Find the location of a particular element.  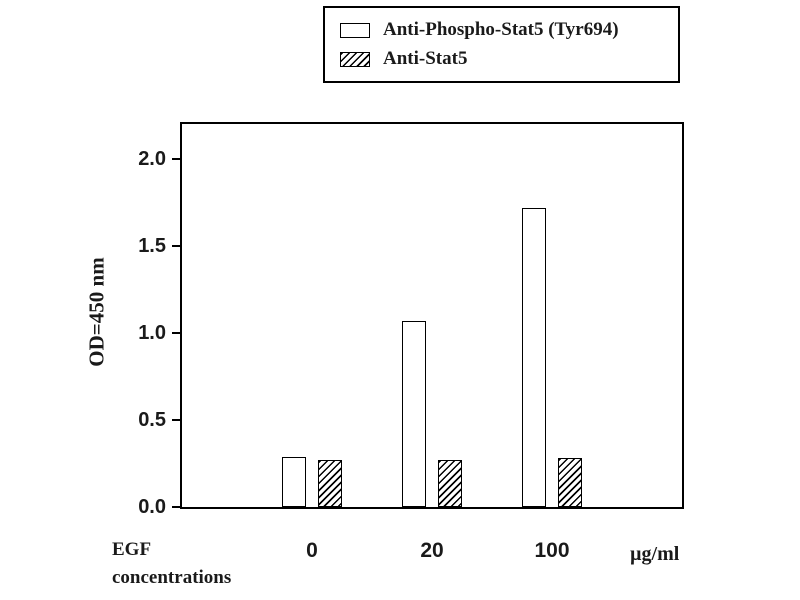

legend-label: Anti-Stat5 is located at coordinates (425, 58).